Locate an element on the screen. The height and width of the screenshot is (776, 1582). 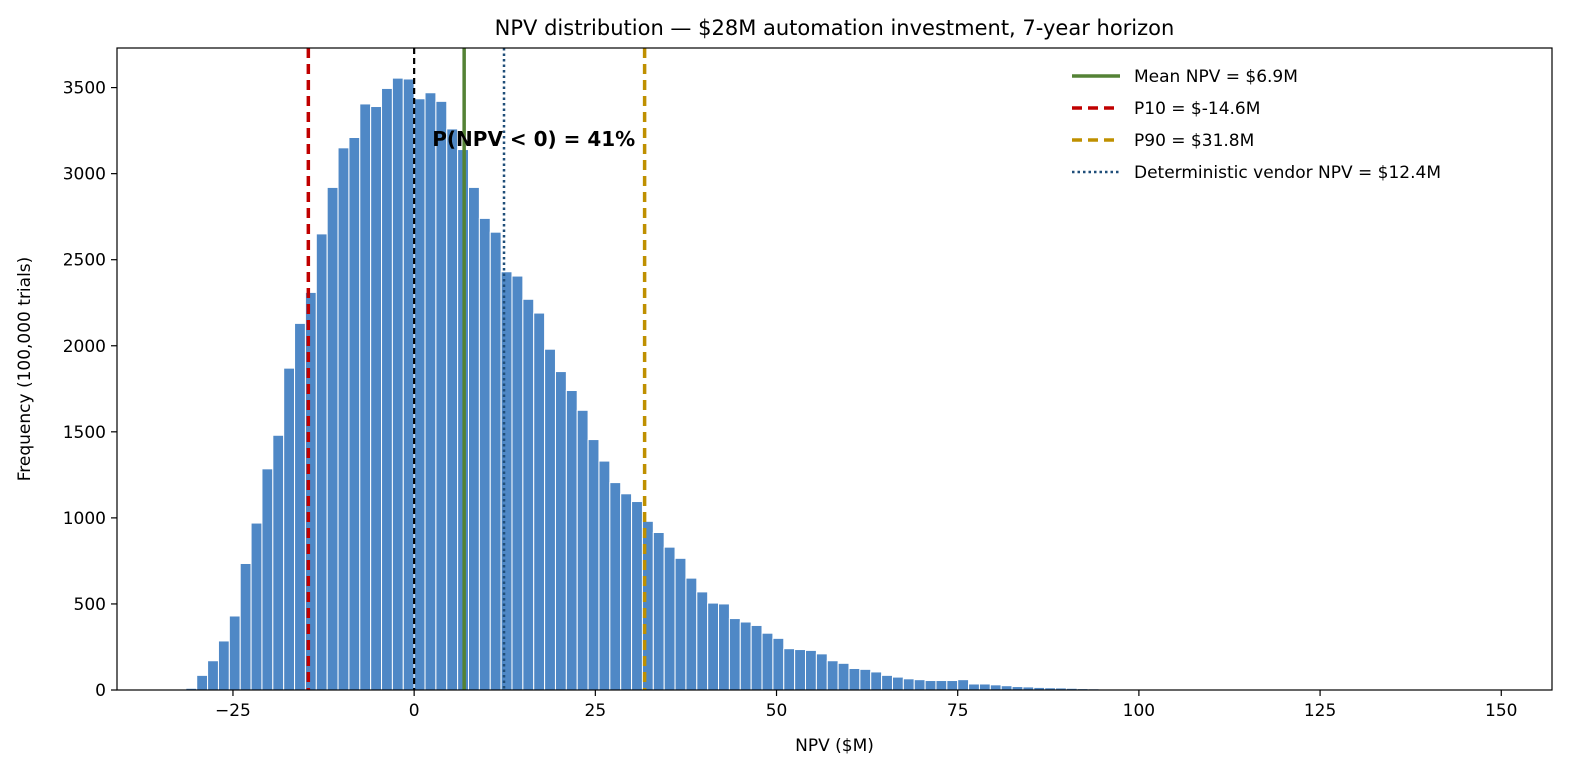
x-axis-label: NPV ($M) is located at coordinates (834, 746).